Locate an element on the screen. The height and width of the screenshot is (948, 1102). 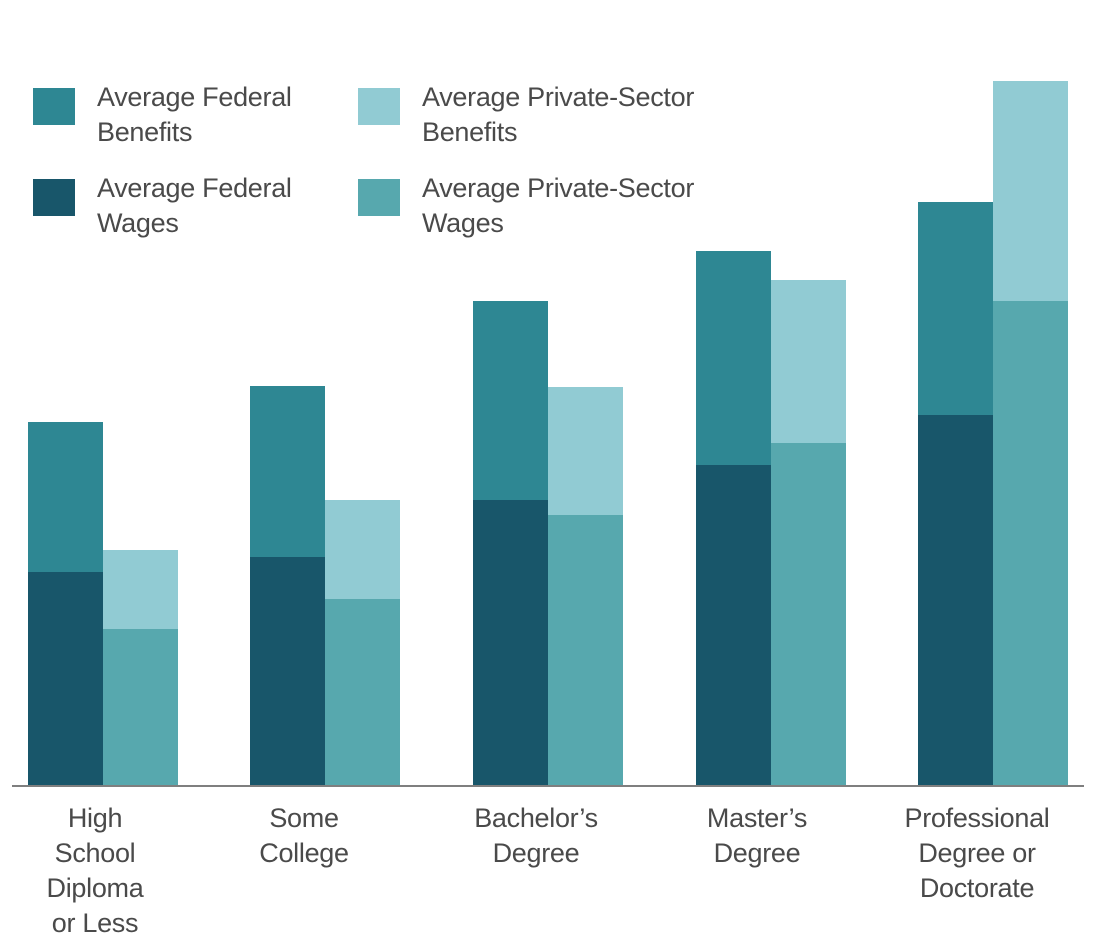
legend-item-federal-benefits: Average Federal Benefits is located at coordinates (162, 115).